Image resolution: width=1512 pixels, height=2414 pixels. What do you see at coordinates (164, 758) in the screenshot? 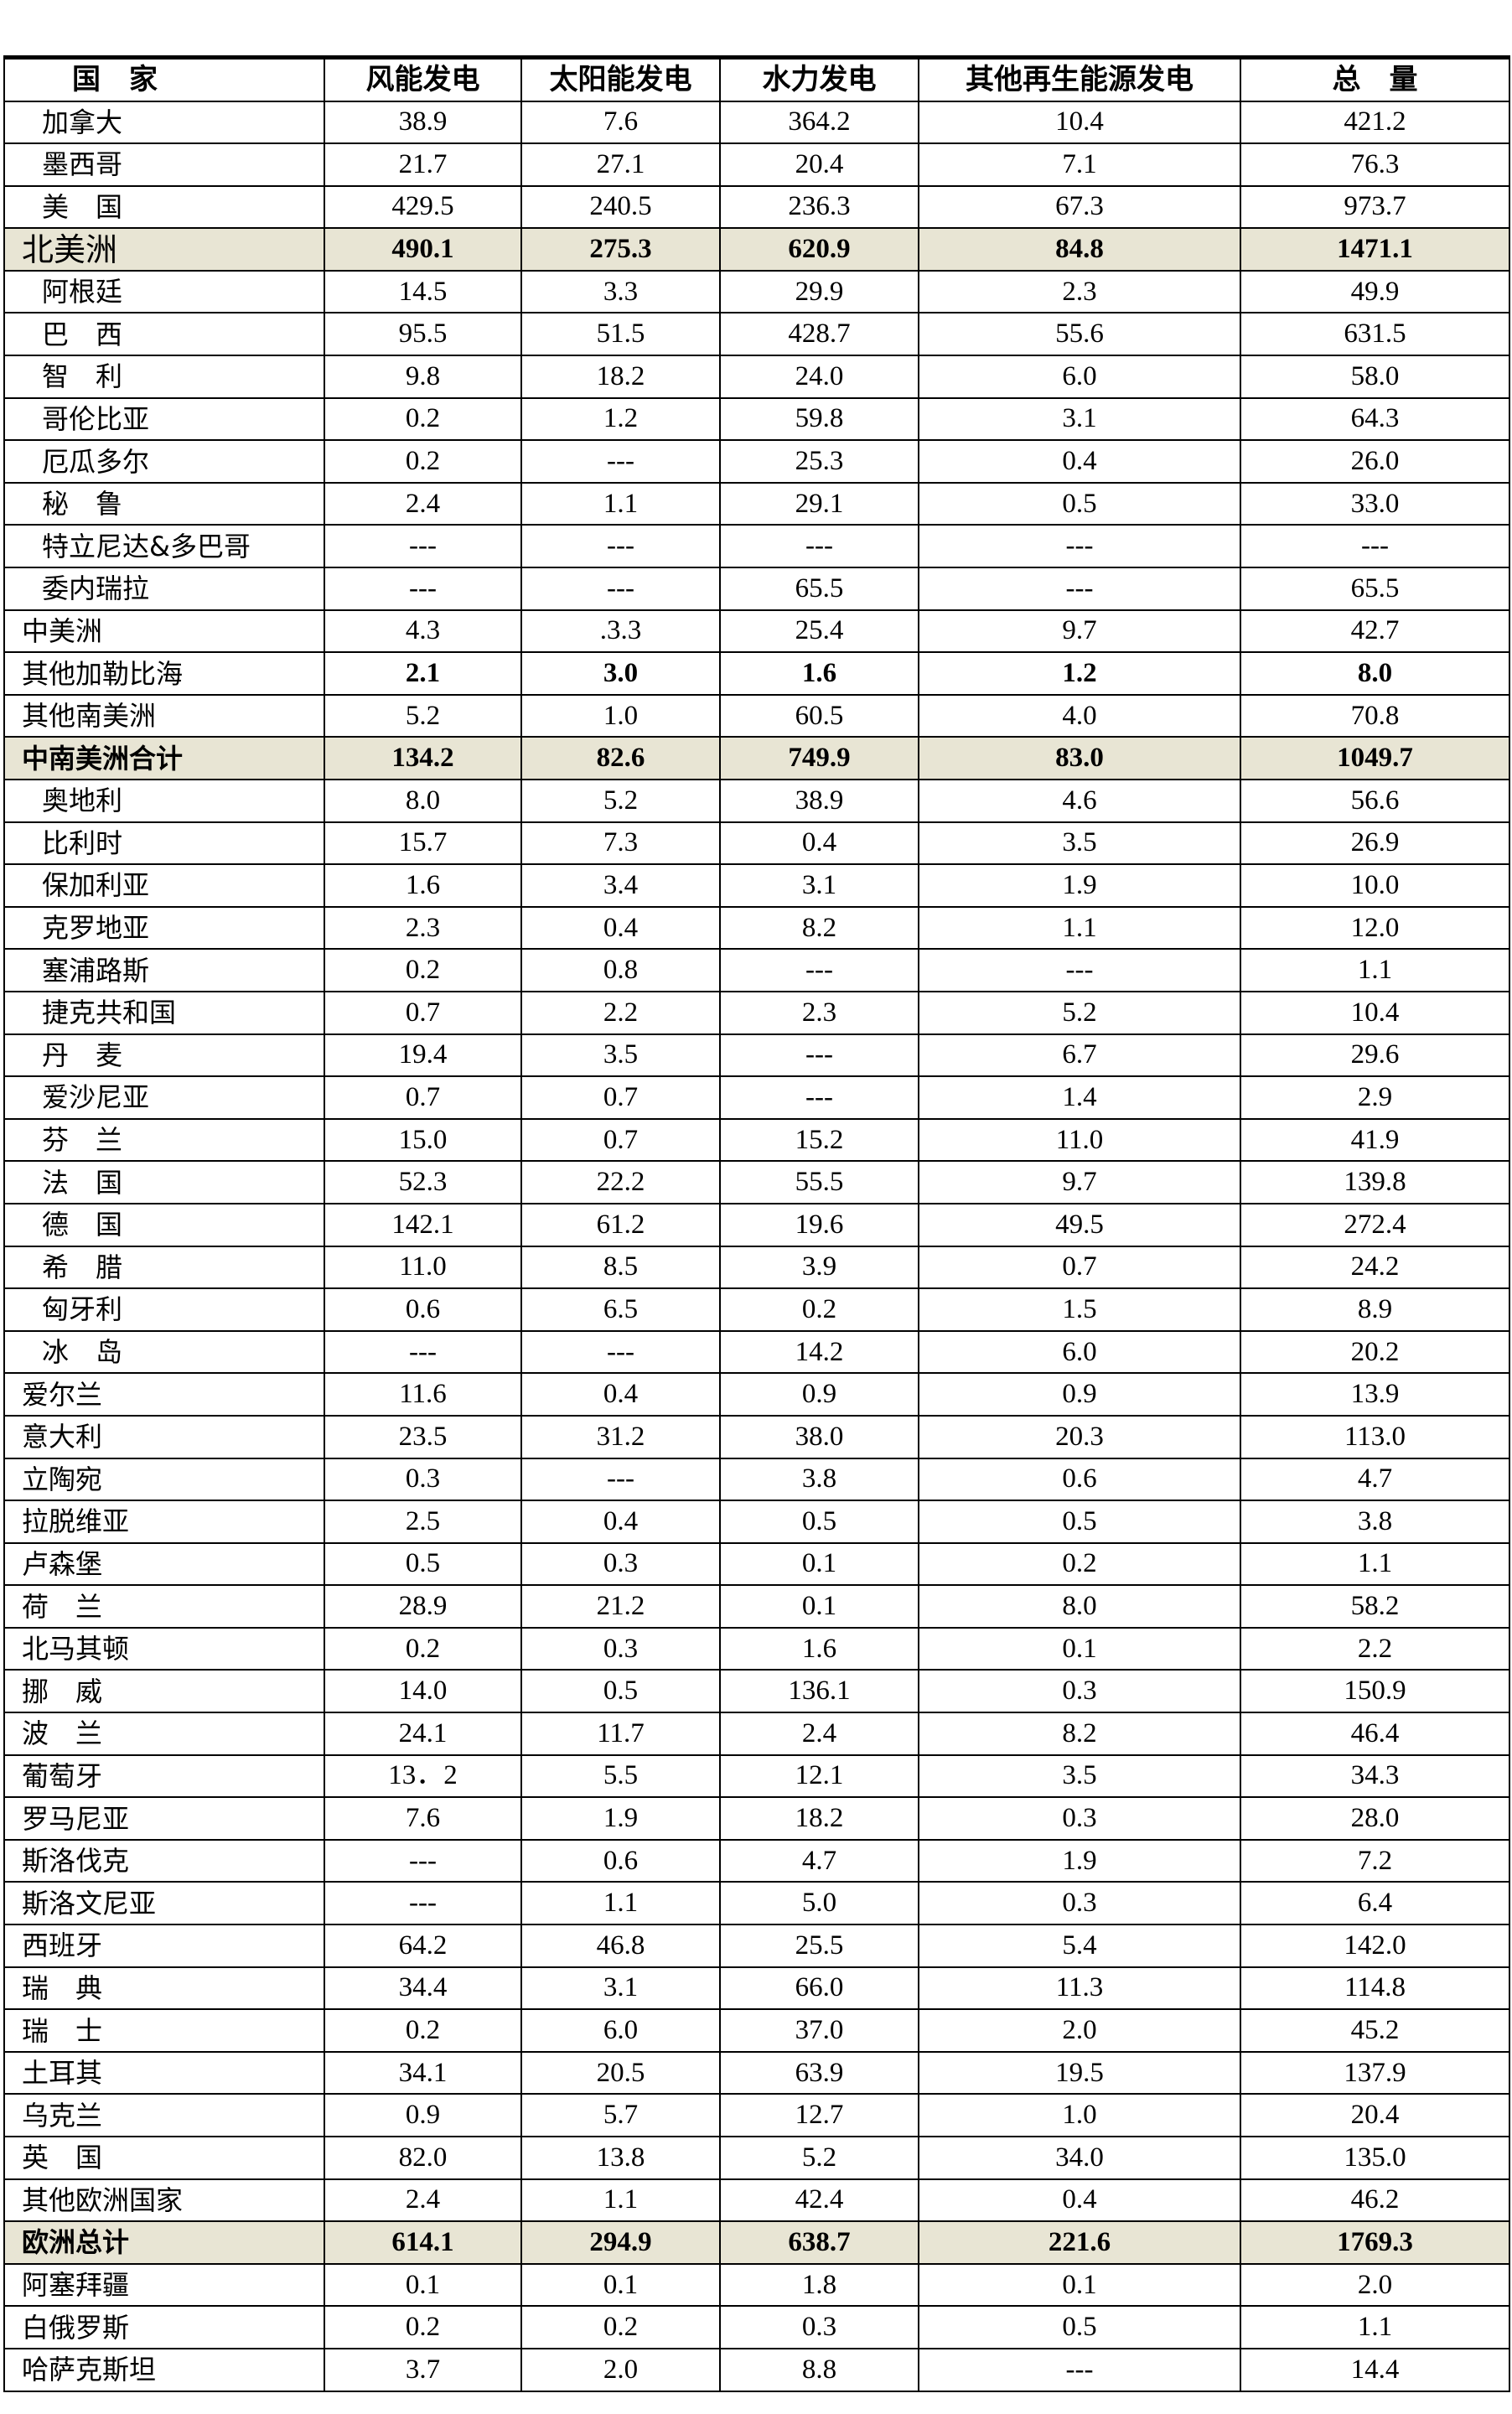
I see `row-label: 中南美洲合计` at bounding box center [164, 758].